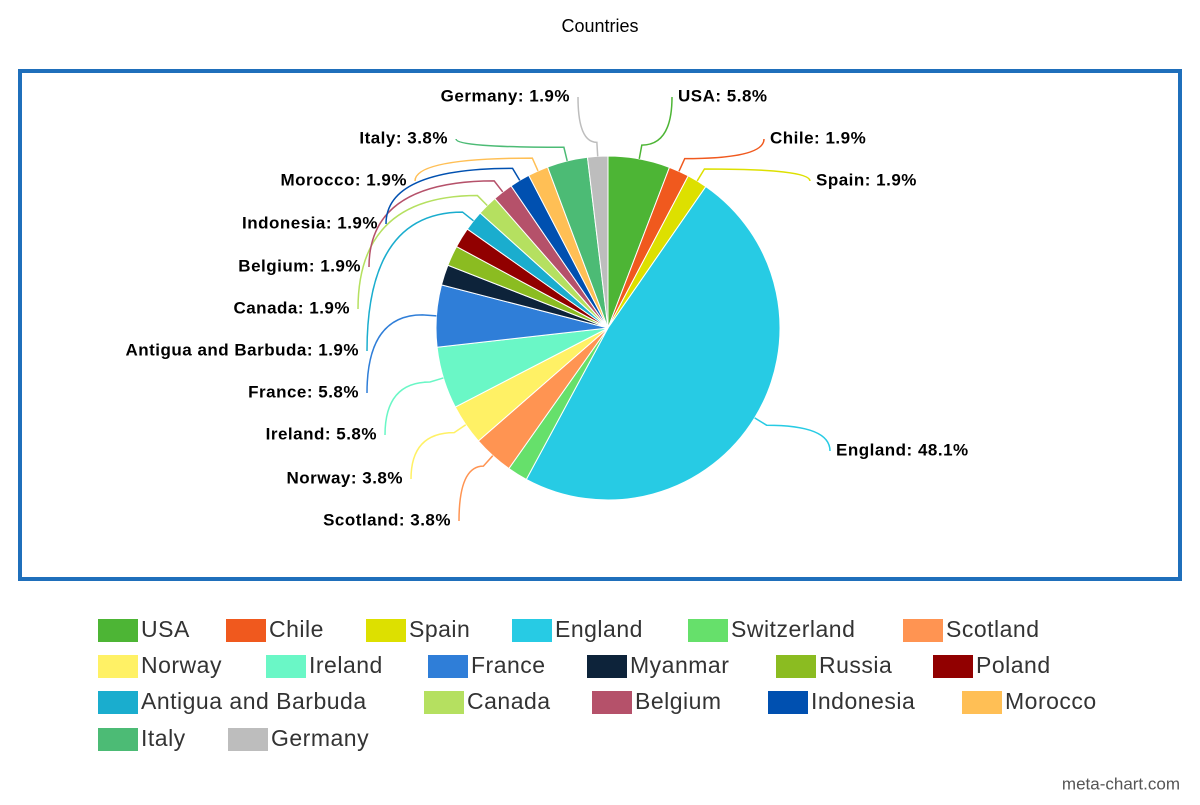 This screenshot has height=805, width=1200. I want to click on data-label: Ireland: 5.8%, so click(321, 433).